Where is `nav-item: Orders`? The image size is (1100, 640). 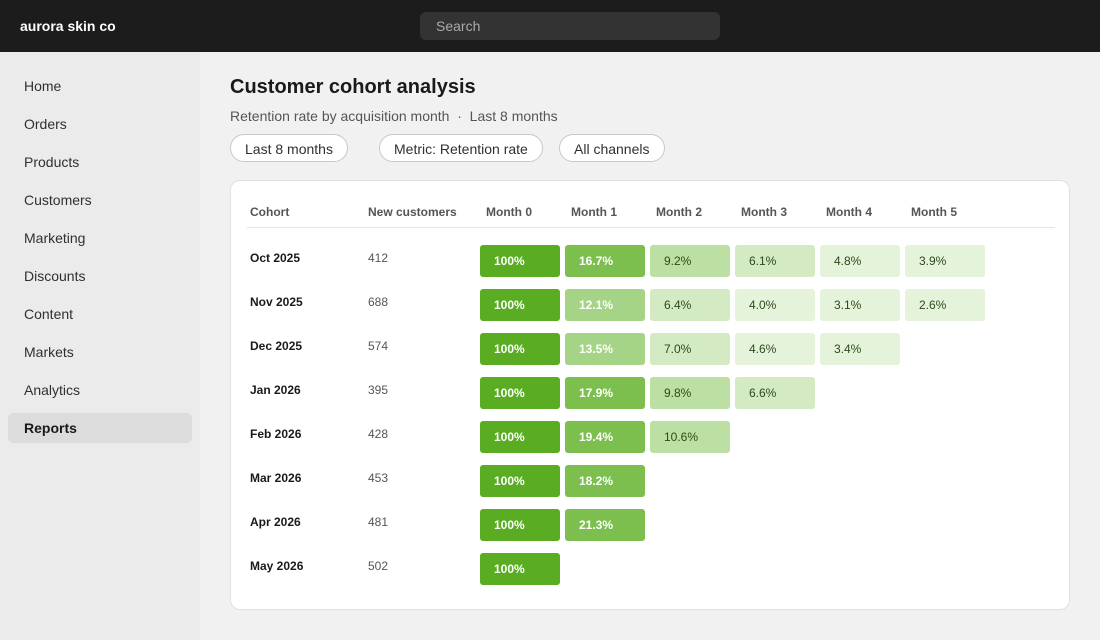 nav-item: Orders is located at coordinates (45, 124).